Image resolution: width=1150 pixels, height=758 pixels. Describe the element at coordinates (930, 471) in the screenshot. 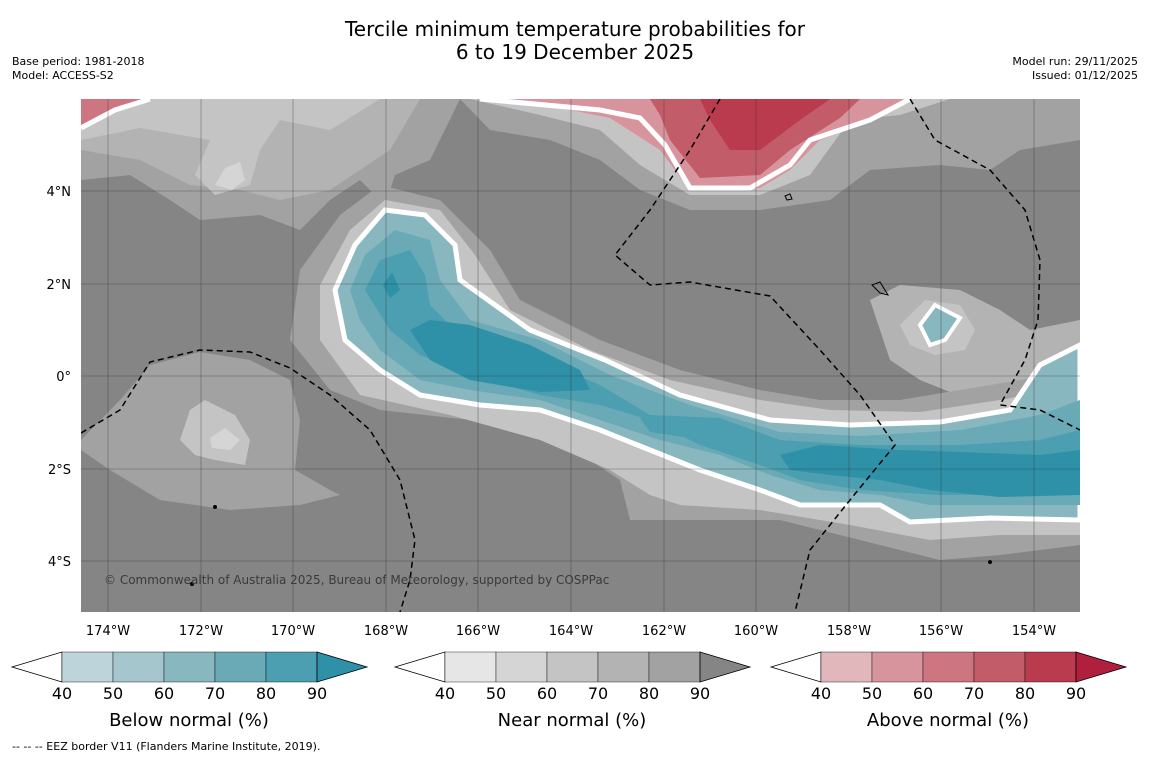

I see `below-normal-band-90-east` at that location.